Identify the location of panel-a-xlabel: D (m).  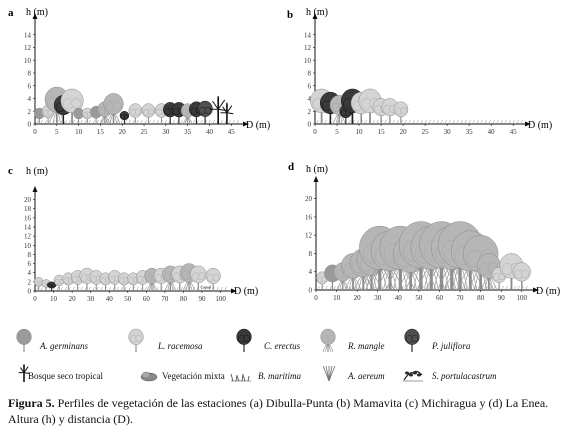
(258, 125).